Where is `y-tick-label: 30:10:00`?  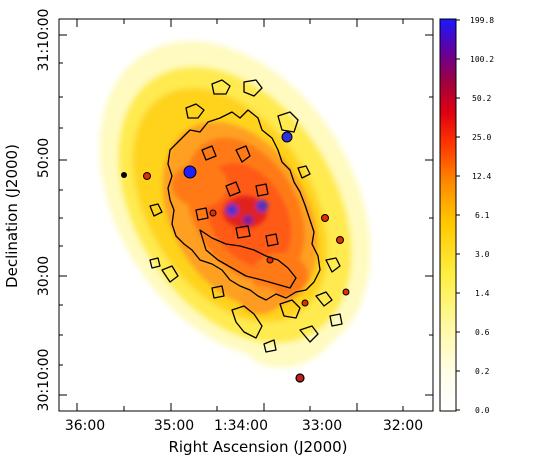 y-tick-label: 30:10:00 is located at coordinates (44, 380).